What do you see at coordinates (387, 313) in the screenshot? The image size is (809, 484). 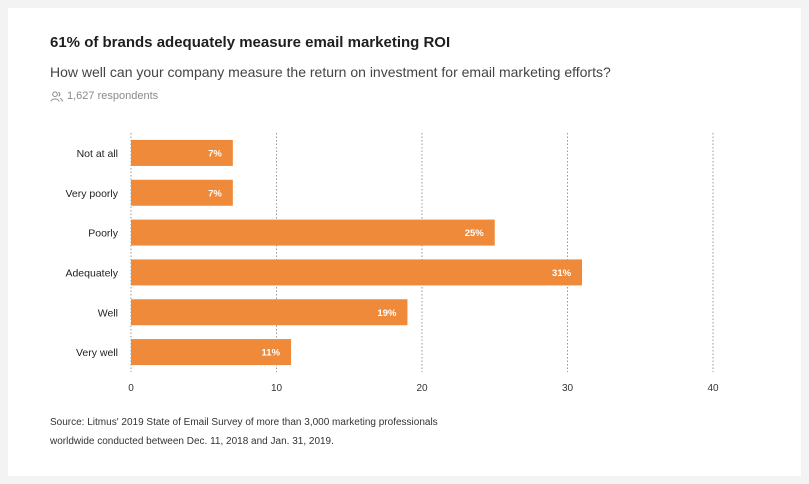 I see `data-label: 19%` at bounding box center [387, 313].